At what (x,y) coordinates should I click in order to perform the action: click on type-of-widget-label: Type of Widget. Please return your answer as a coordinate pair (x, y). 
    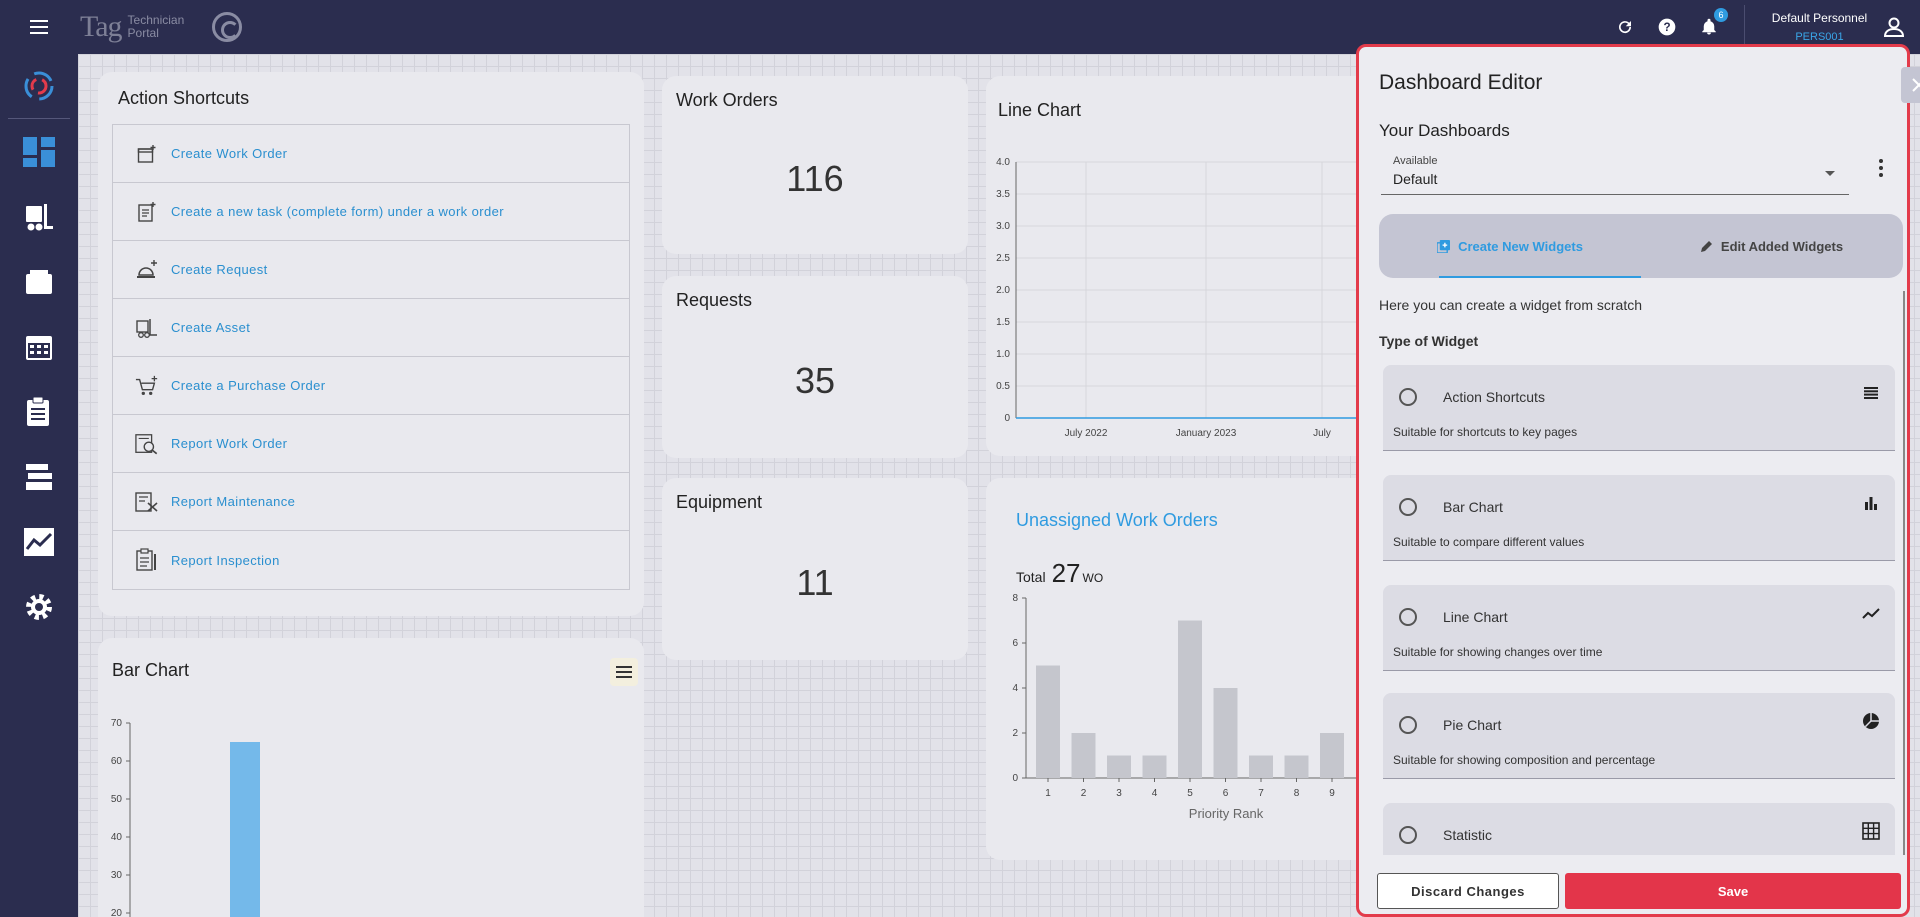
    Looking at the image, I should click on (1429, 341).